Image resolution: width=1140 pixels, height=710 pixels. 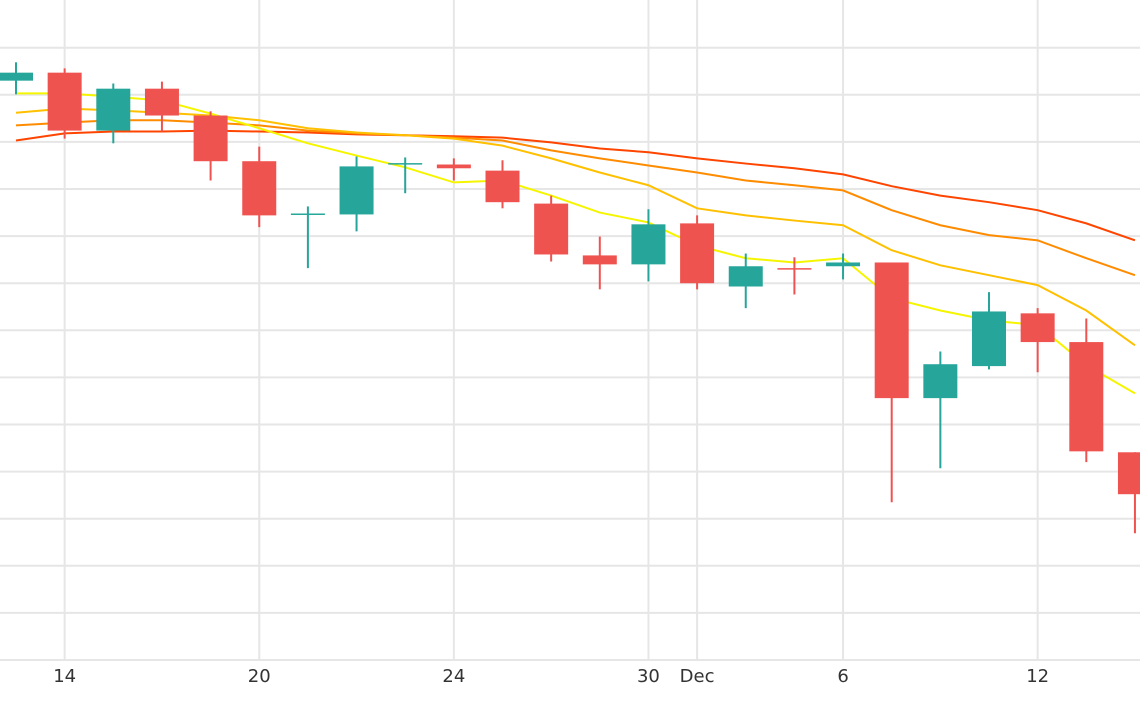 I want to click on x-tick-label: 30, so click(x=648, y=676).